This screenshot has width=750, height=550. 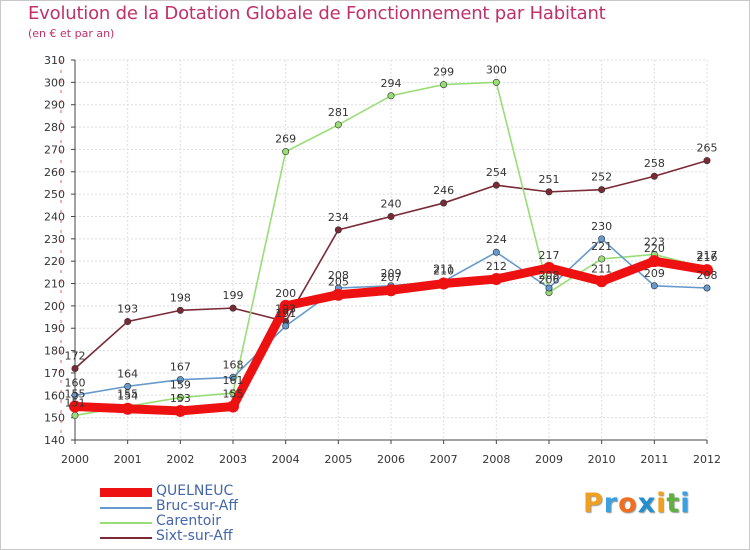 What do you see at coordinates (285, 139) in the screenshot?
I see `data-label-carentoir: 269` at bounding box center [285, 139].